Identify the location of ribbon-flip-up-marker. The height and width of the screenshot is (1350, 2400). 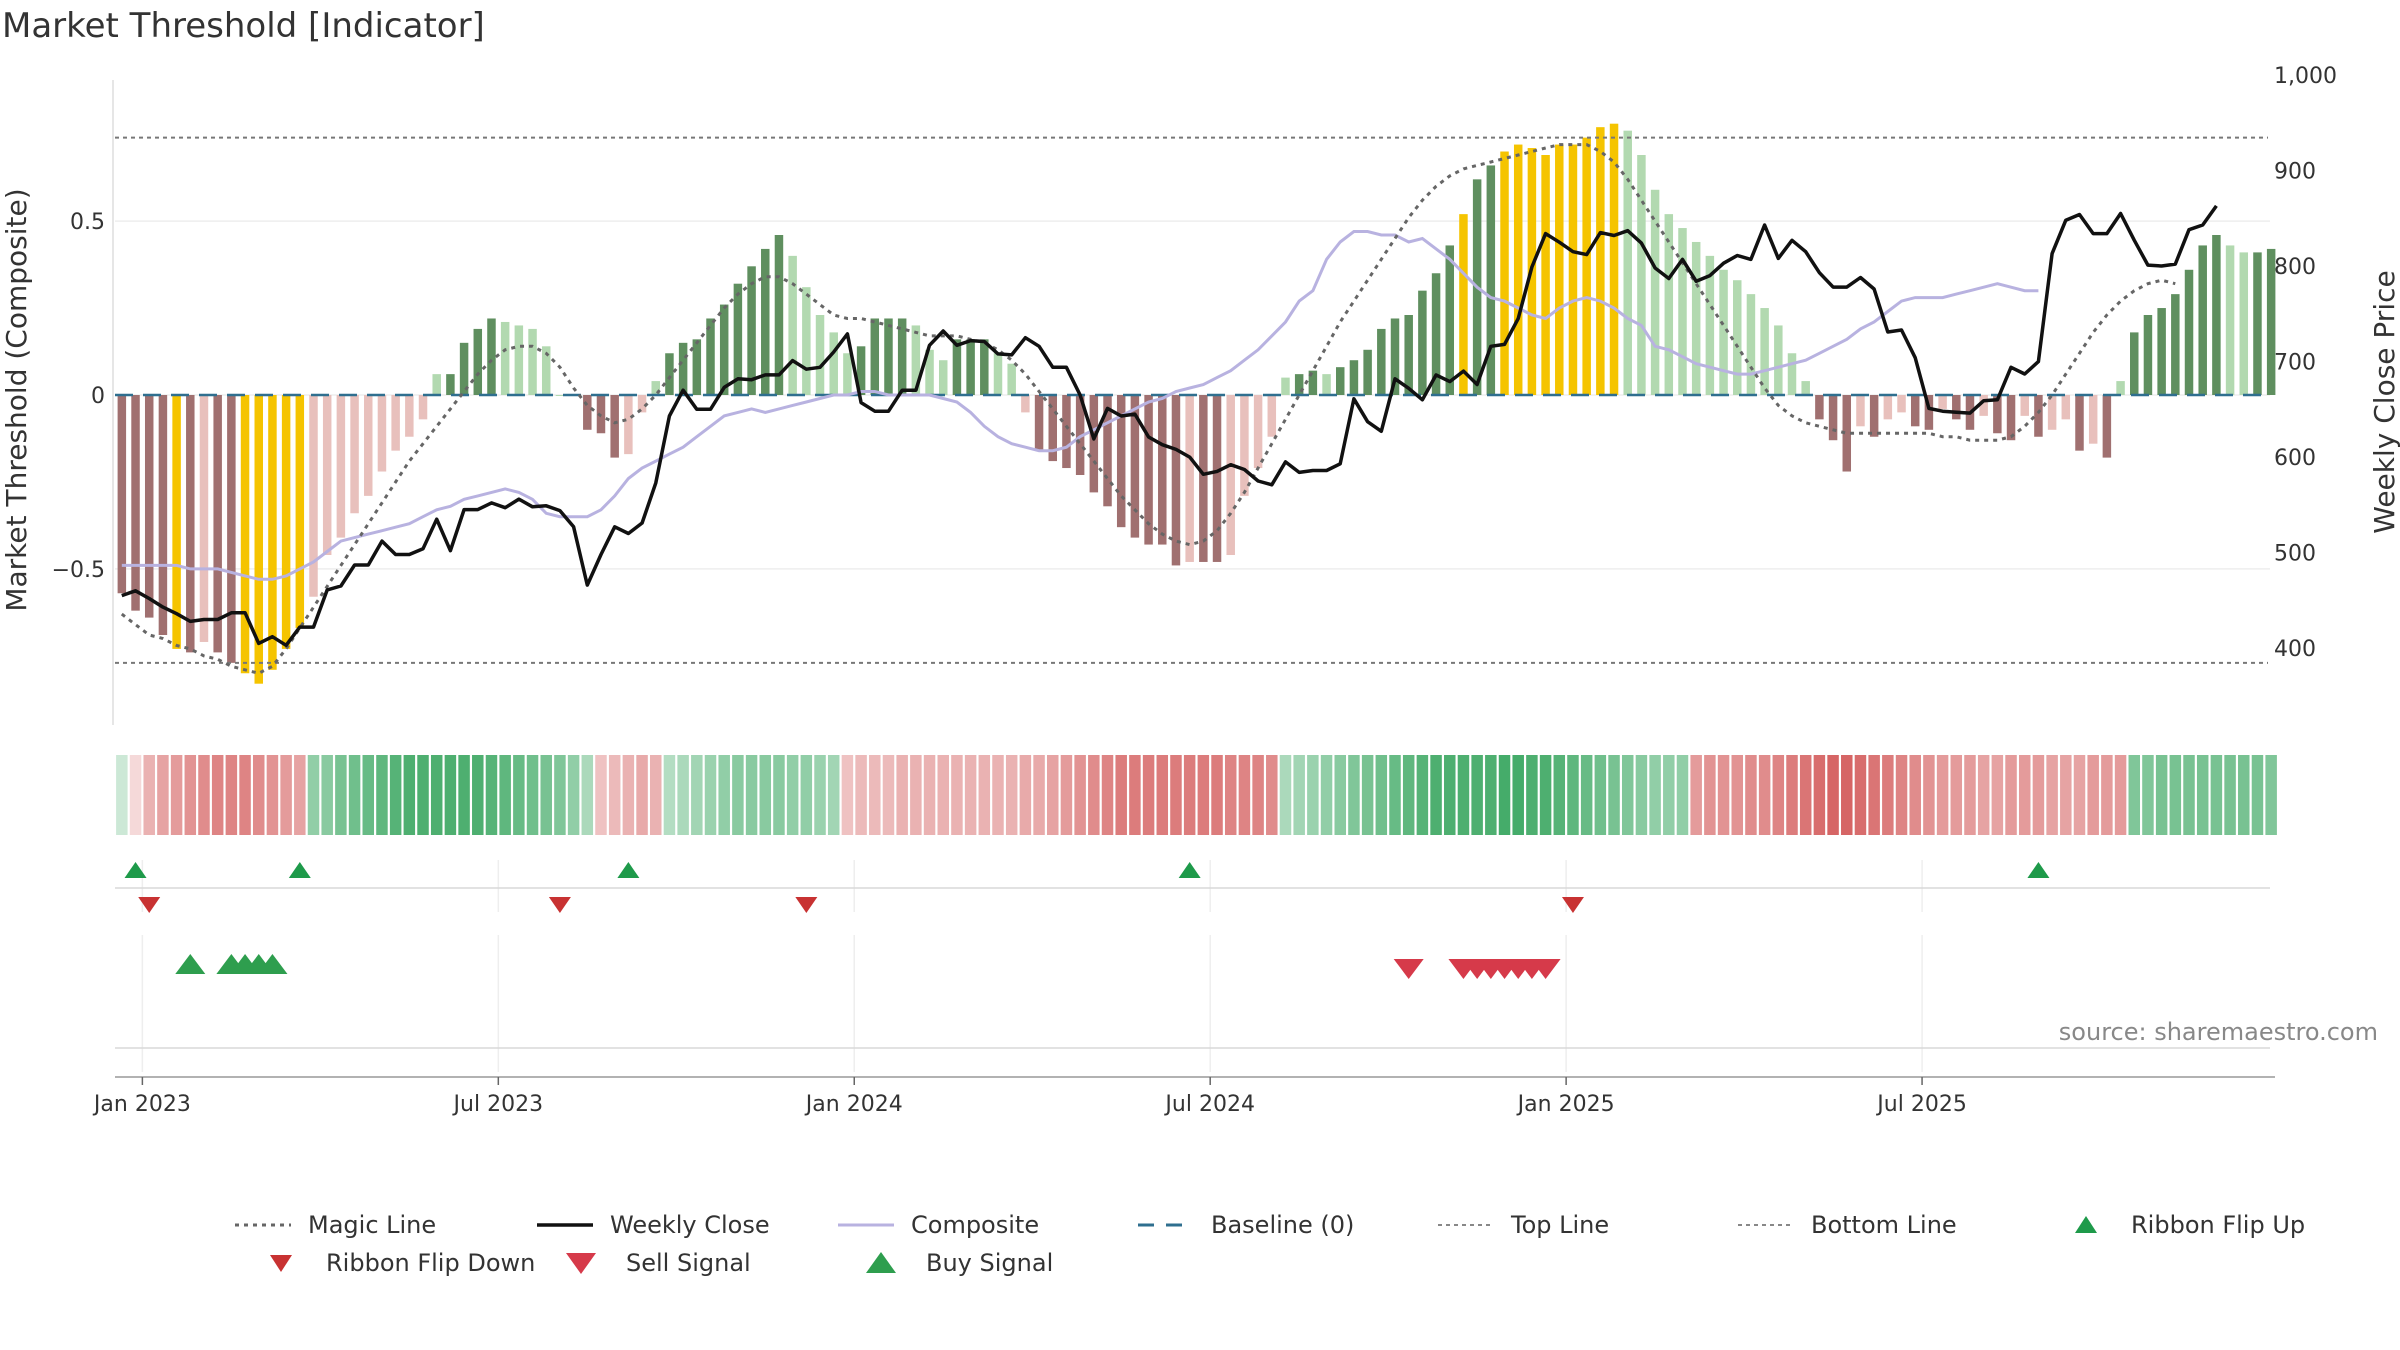
(628, 870).